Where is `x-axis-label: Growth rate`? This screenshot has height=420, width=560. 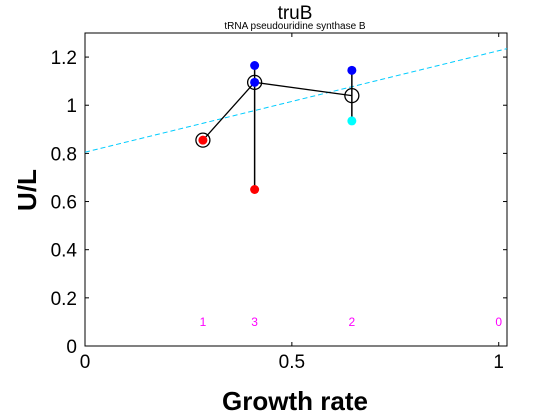
x-axis-label: Growth rate is located at coordinates (295, 401).